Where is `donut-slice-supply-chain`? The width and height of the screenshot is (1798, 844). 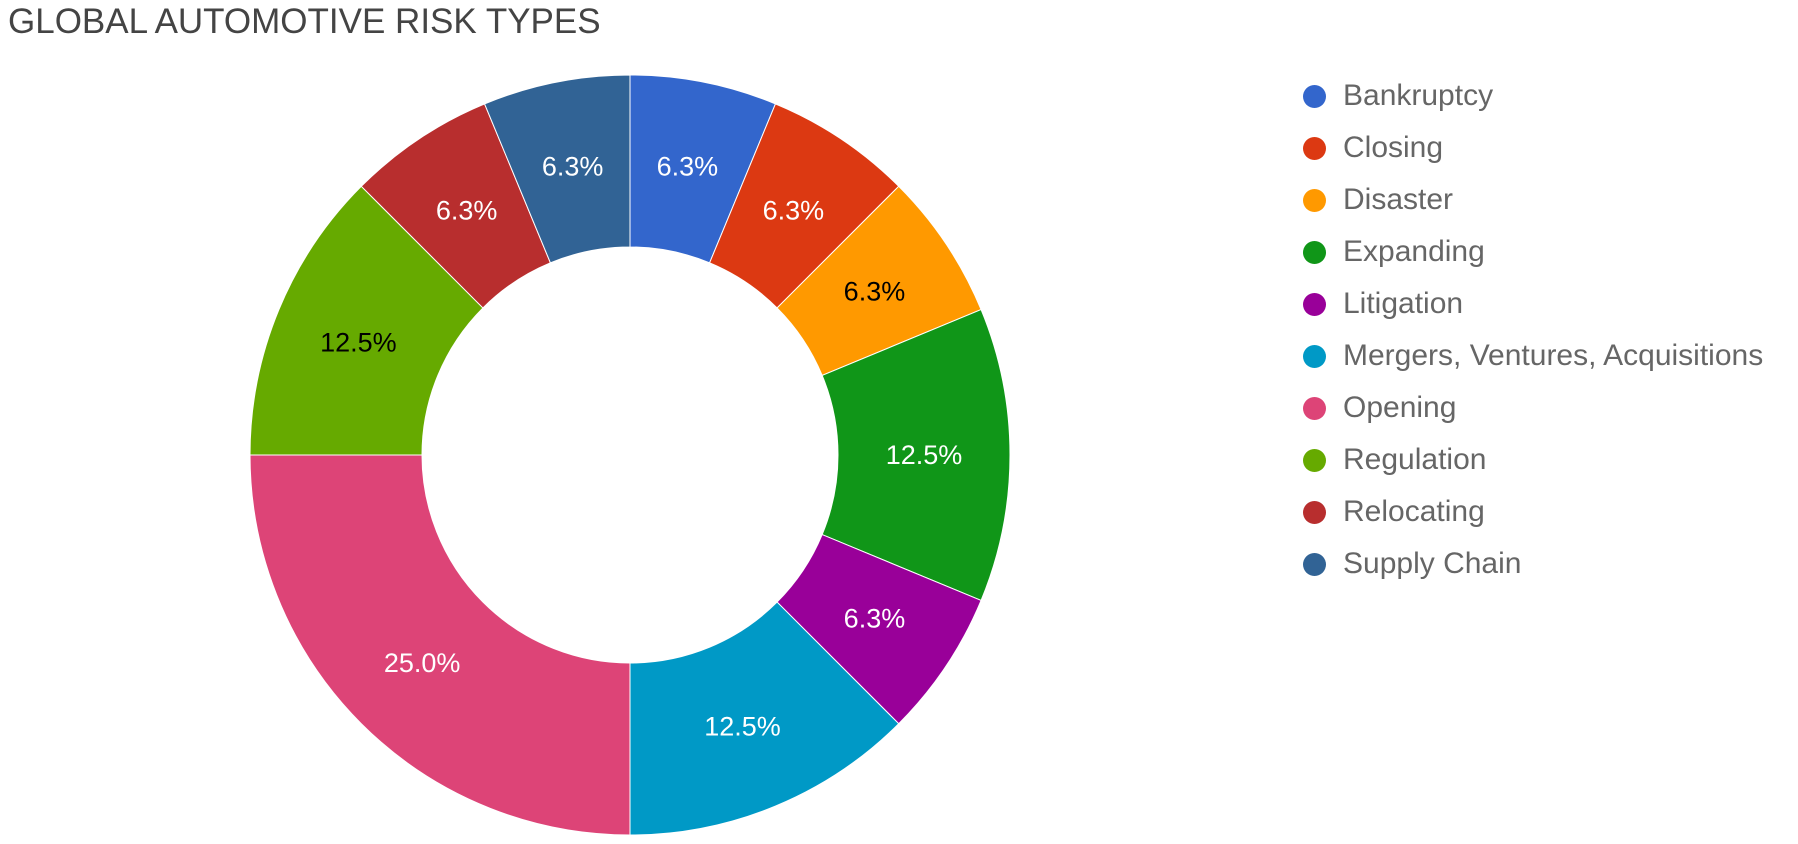 donut-slice-supply-chain is located at coordinates (557, 169).